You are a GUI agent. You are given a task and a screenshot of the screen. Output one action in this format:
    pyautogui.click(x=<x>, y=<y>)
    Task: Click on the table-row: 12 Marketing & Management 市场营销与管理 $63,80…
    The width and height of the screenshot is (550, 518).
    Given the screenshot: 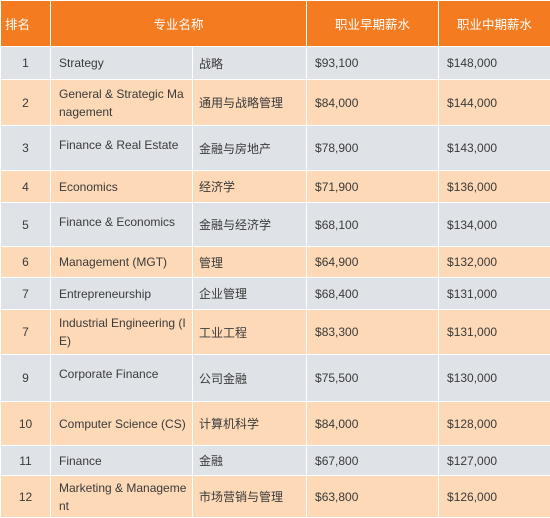 What is the action you would take?
    pyautogui.click(x=275, y=497)
    